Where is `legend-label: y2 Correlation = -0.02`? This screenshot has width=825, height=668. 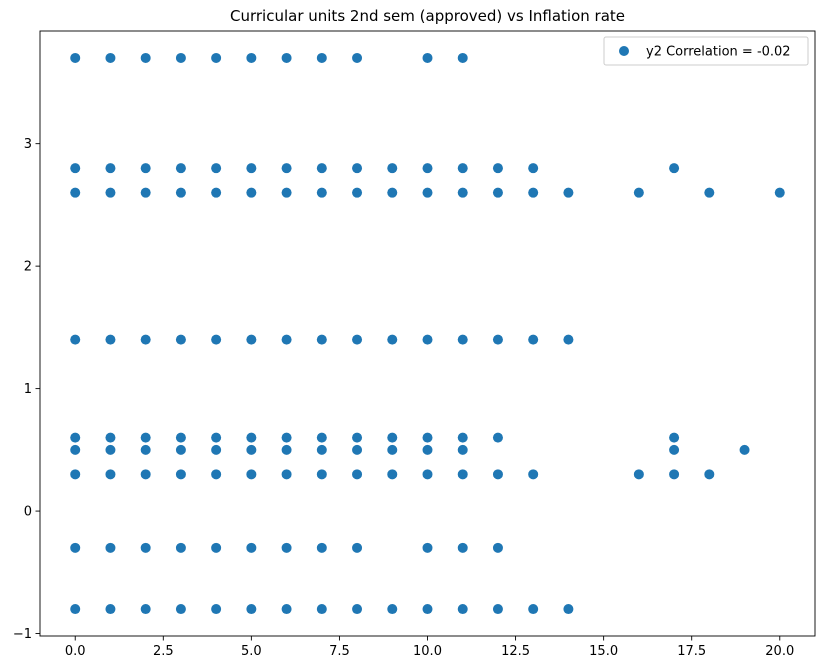 legend-label: y2 Correlation = -0.02 is located at coordinates (718, 52).